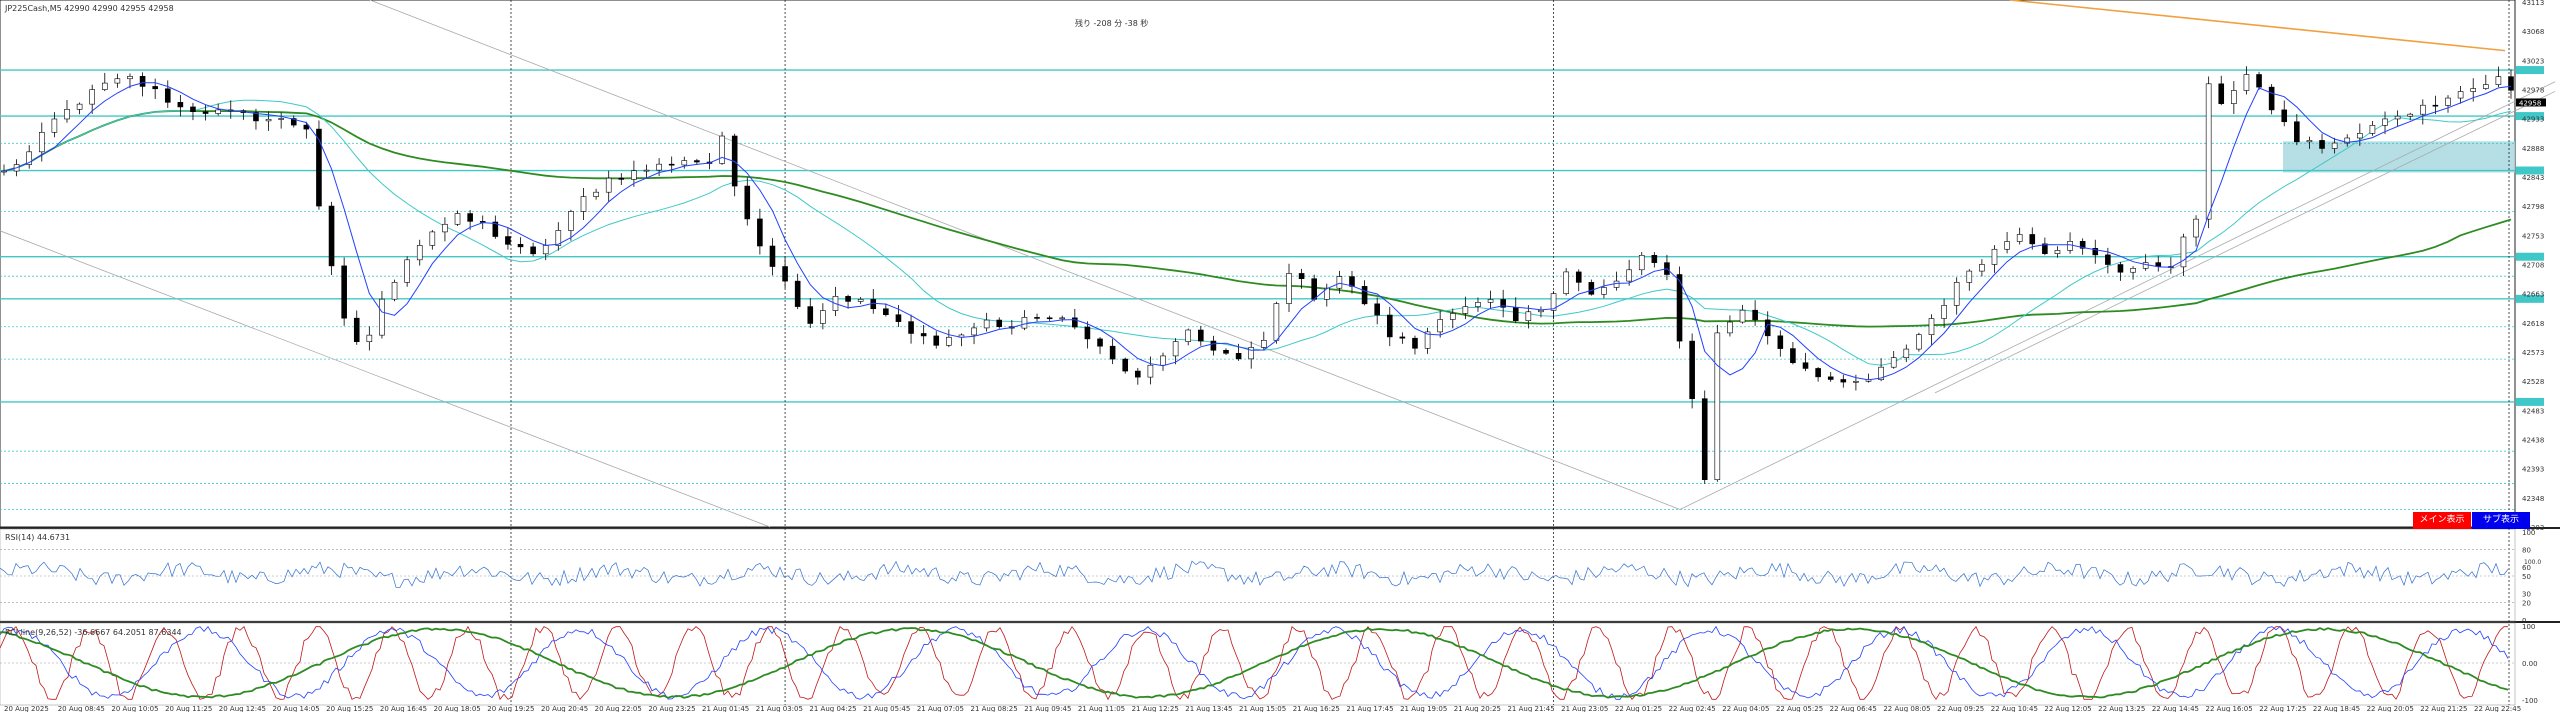  Describe the element at coordinates (385, 379) in the screenshot. I see `trendline-gray` at that location.